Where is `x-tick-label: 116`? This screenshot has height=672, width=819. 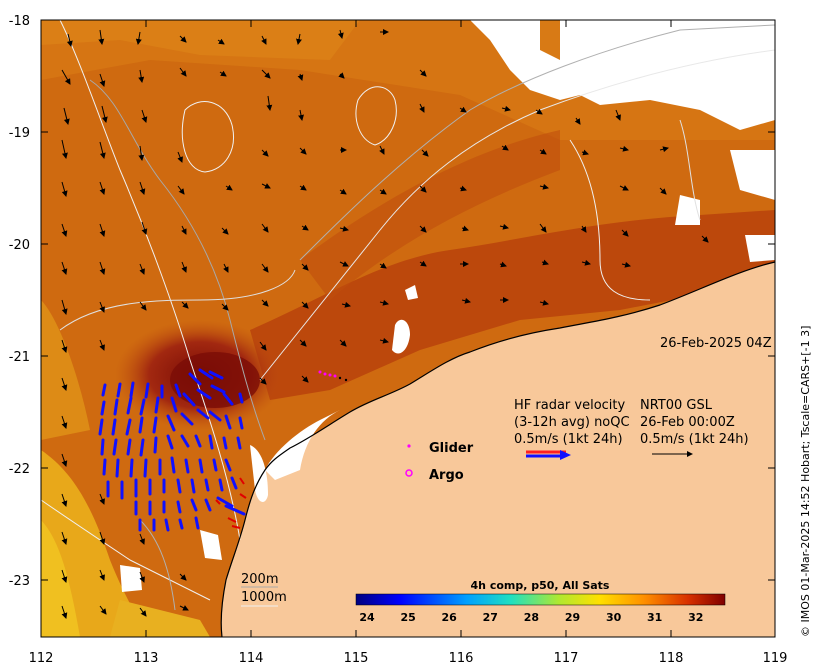
x-tick-label: 116 is located at coordinates (461, 658).